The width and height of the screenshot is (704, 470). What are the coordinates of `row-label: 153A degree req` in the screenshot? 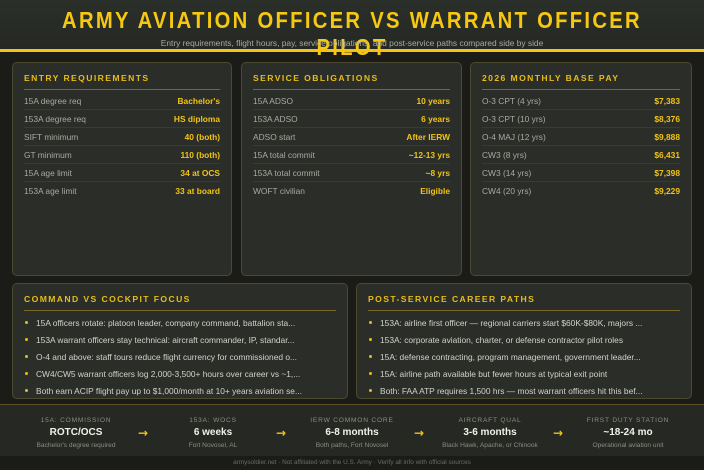 It's located at (55, 118).